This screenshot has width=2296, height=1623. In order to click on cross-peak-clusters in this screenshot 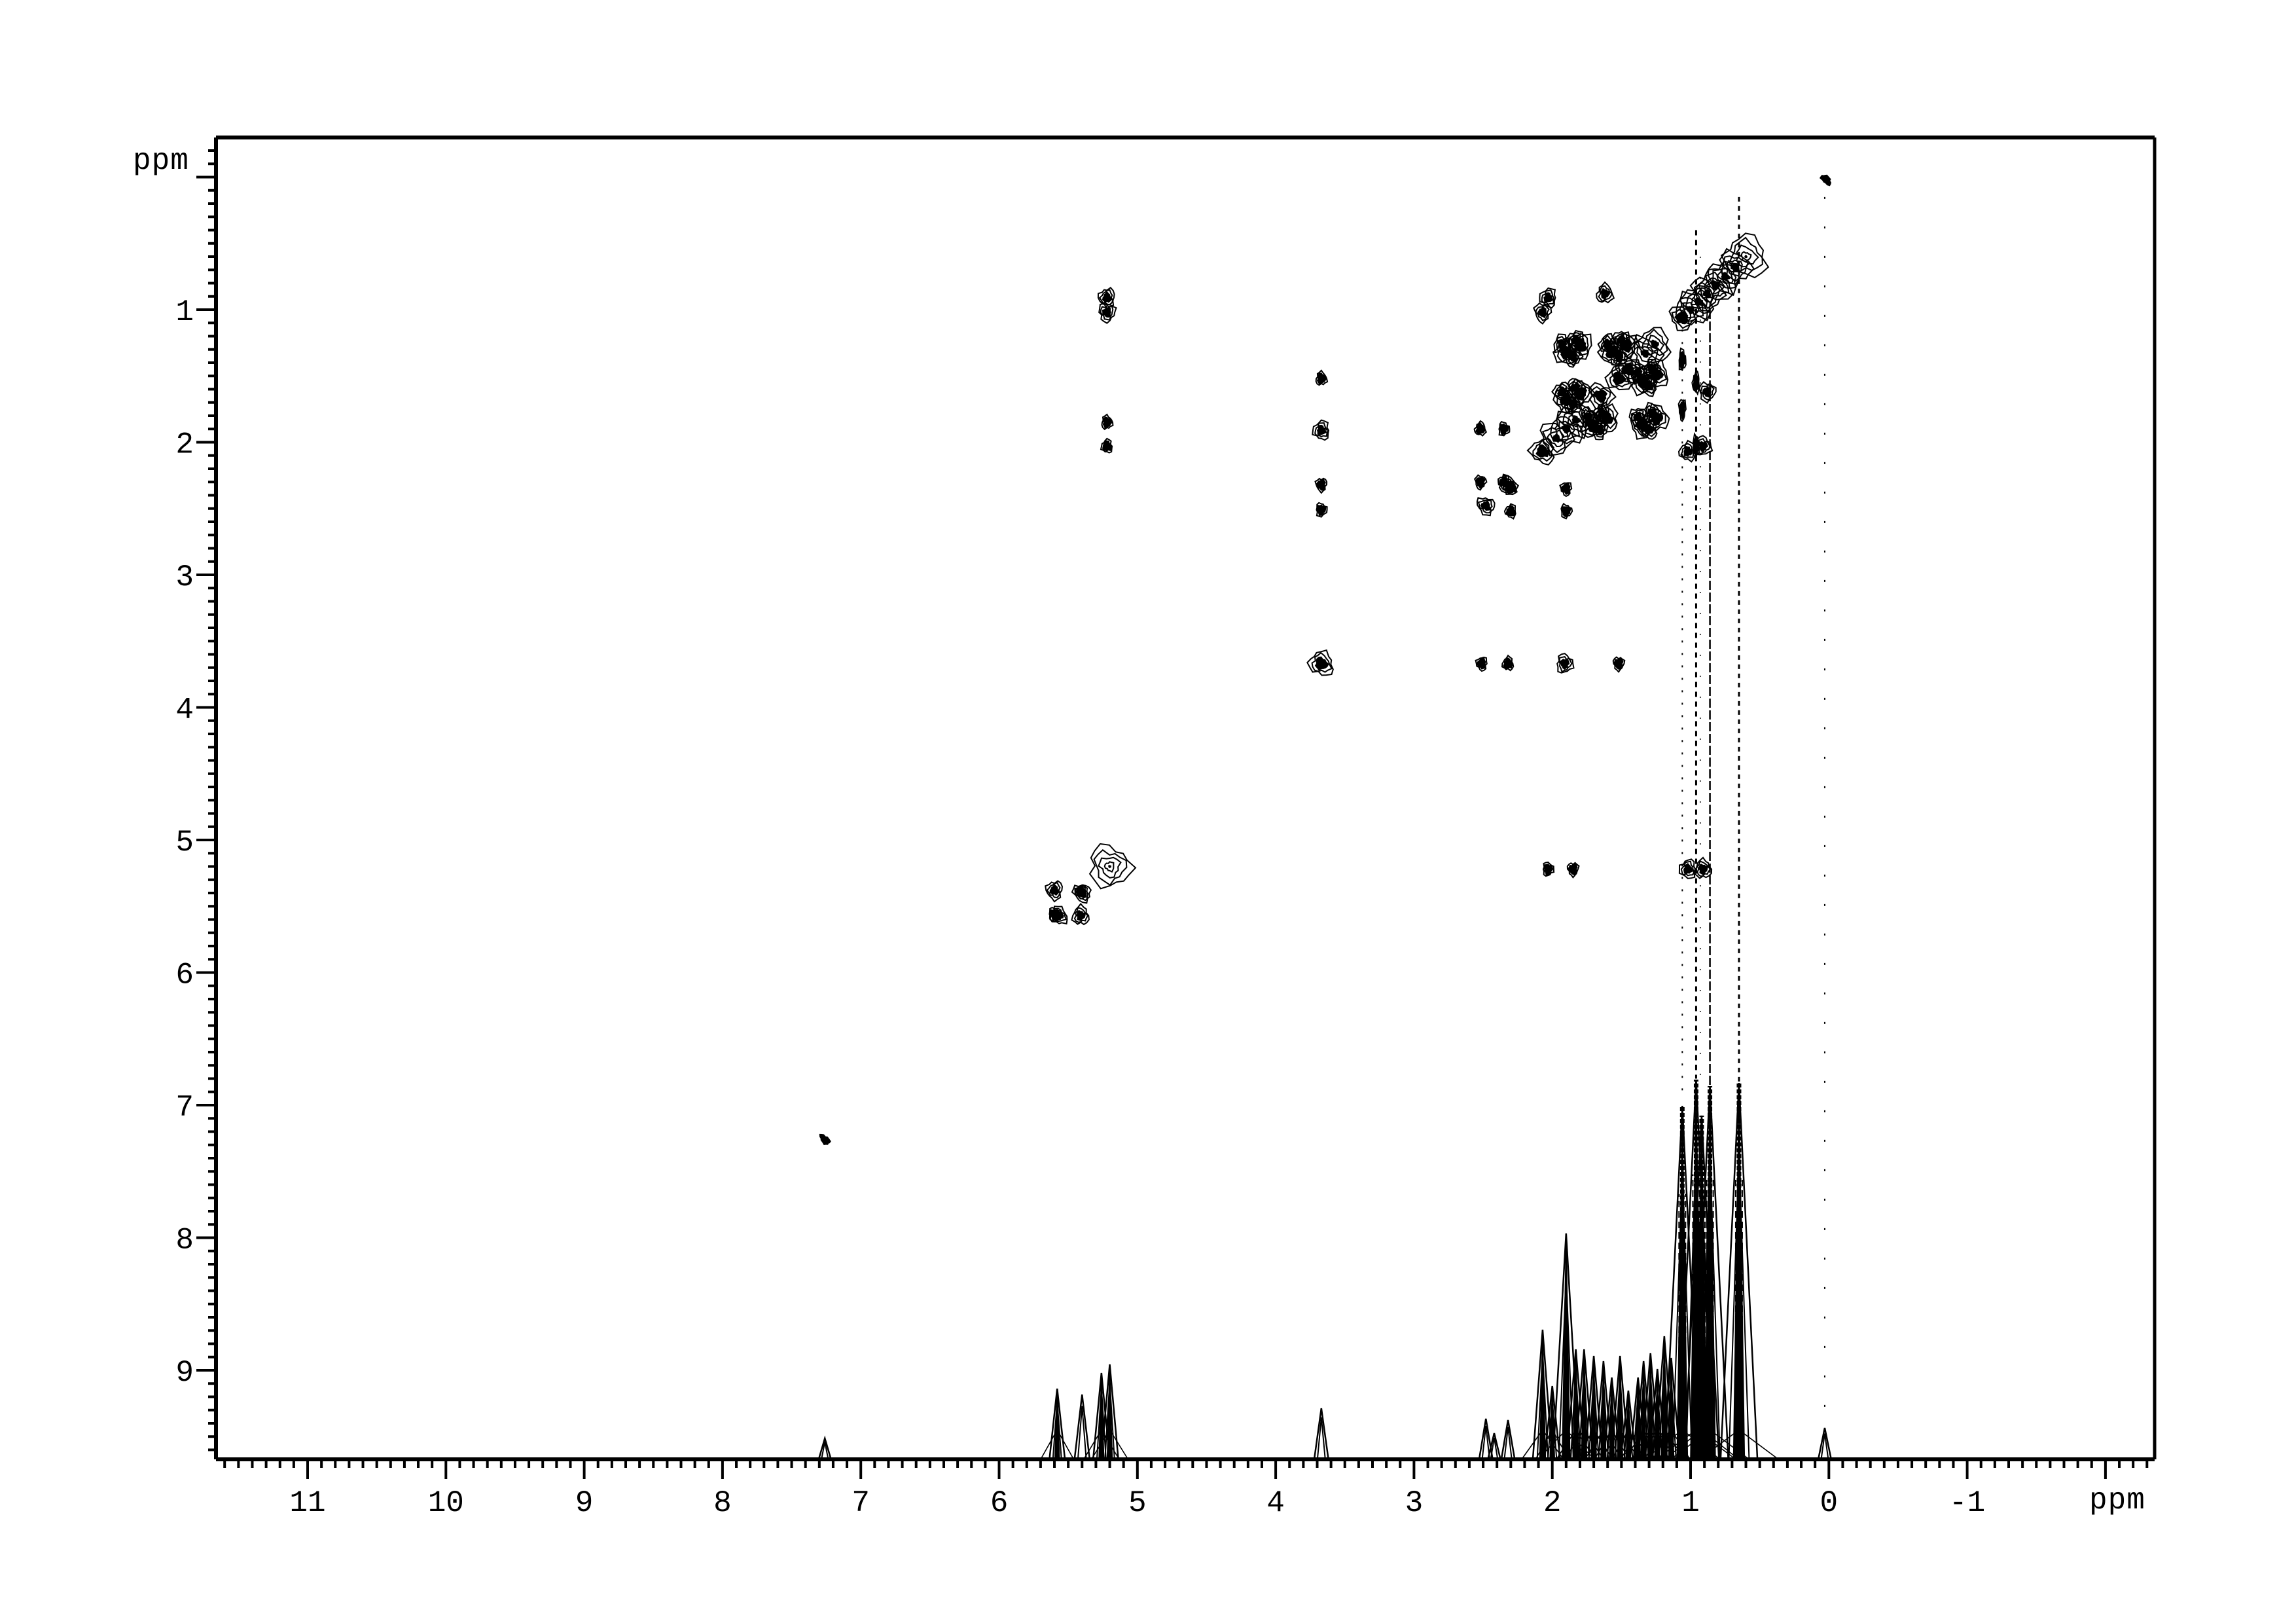, I will do `click(1610, 385)`.